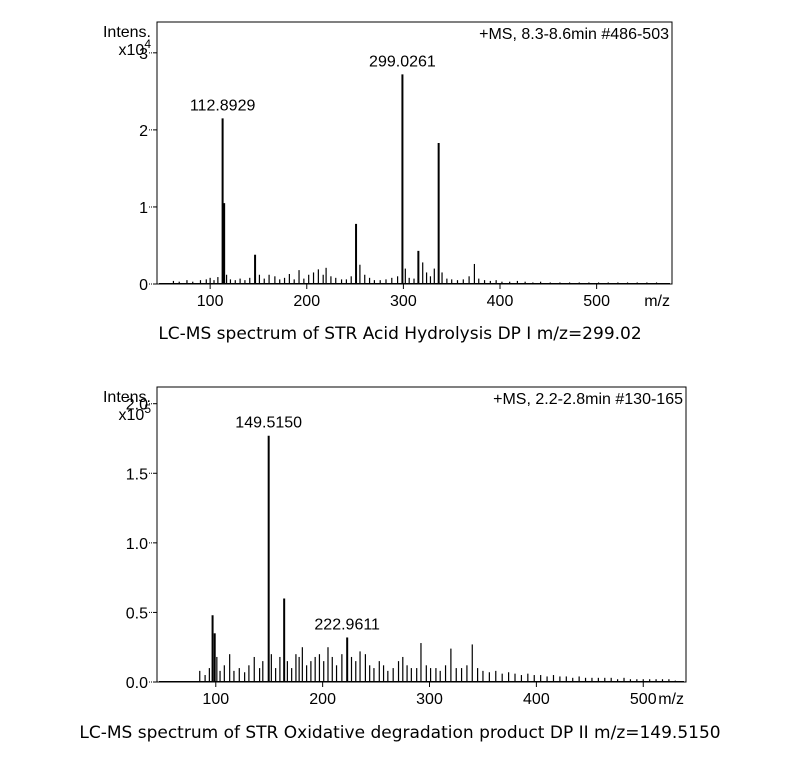  What do you see at coordinates (574, 34) in the screenshot?
I see `scan-header: +MS, 8.3-8.6min #486-503` at bounding box center [574, 34].